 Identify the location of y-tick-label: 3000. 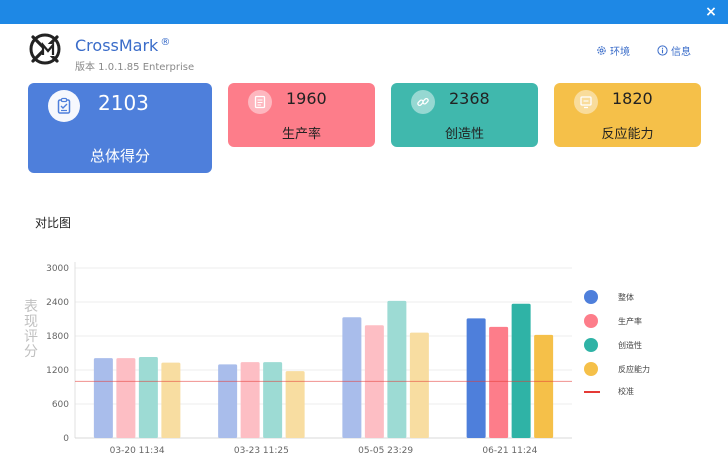
(57, 269).